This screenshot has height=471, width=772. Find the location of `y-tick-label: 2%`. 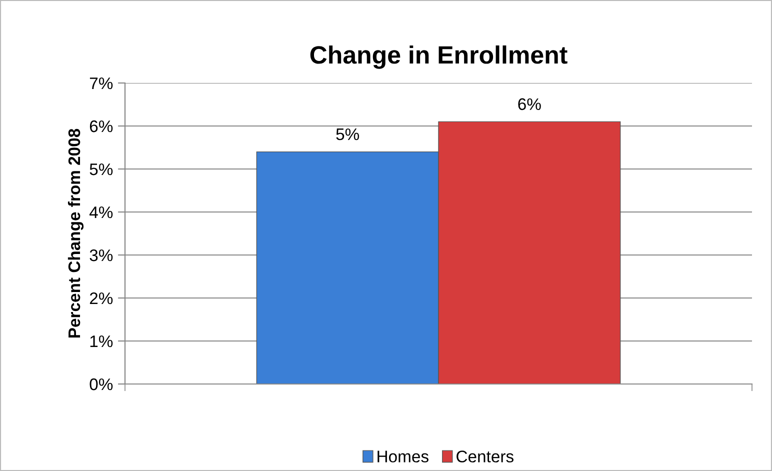

y-tick-label: 2% is located at coordinates (101, 298).